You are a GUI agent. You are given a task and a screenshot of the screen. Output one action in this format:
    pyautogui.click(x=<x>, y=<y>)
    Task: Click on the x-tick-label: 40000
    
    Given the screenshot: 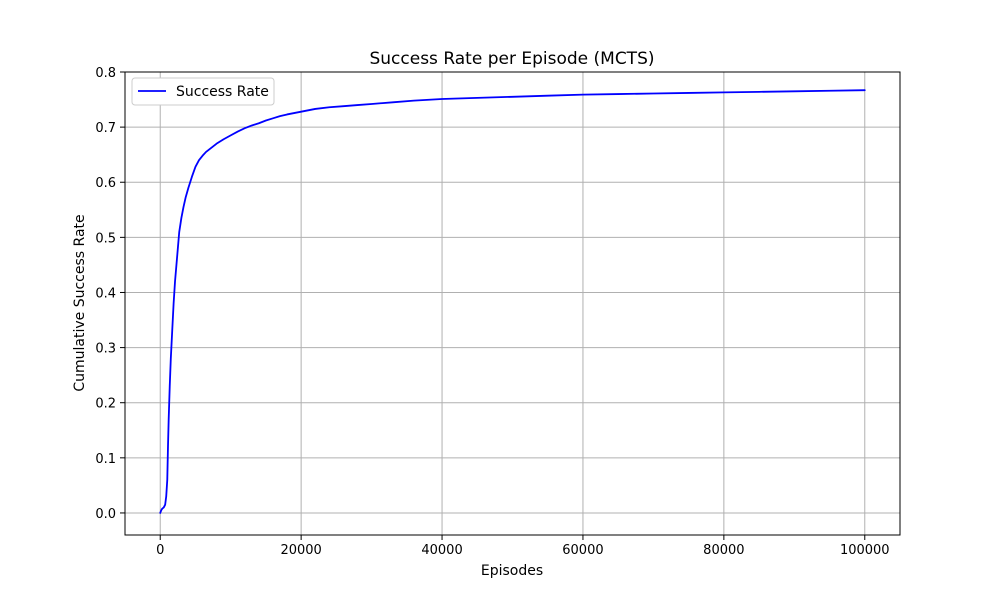 What is the action you would take?
    pyautogui.click(x=441, y=550)
    